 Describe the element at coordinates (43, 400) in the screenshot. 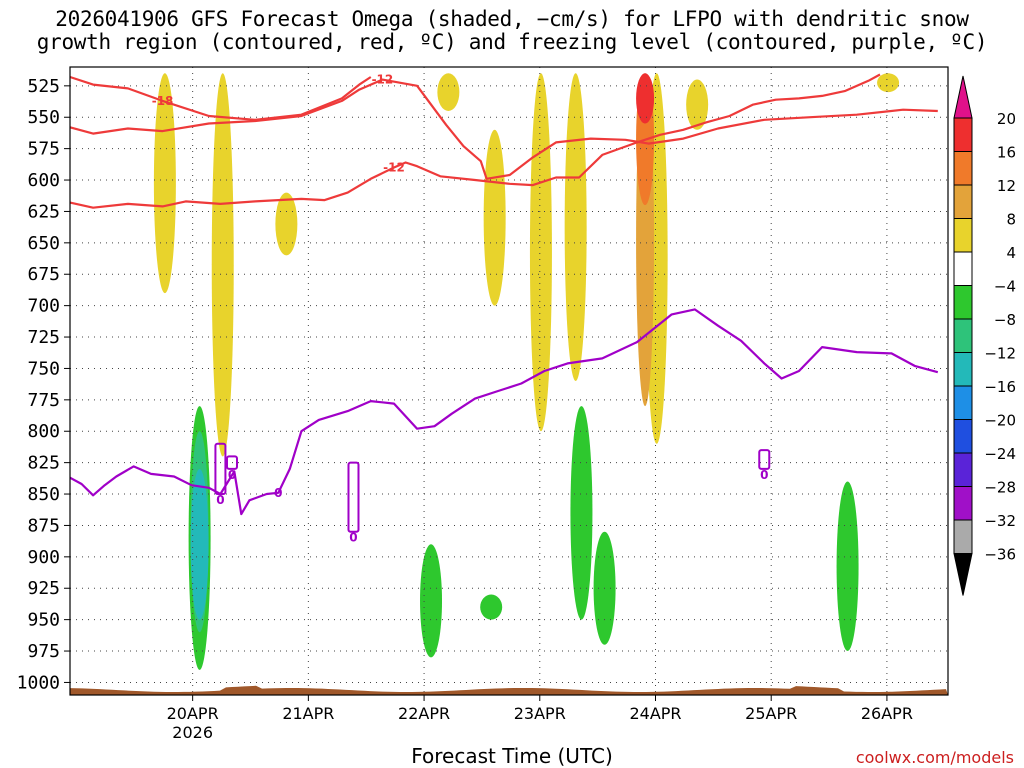

I see `y-tick-label: 775` at that location.